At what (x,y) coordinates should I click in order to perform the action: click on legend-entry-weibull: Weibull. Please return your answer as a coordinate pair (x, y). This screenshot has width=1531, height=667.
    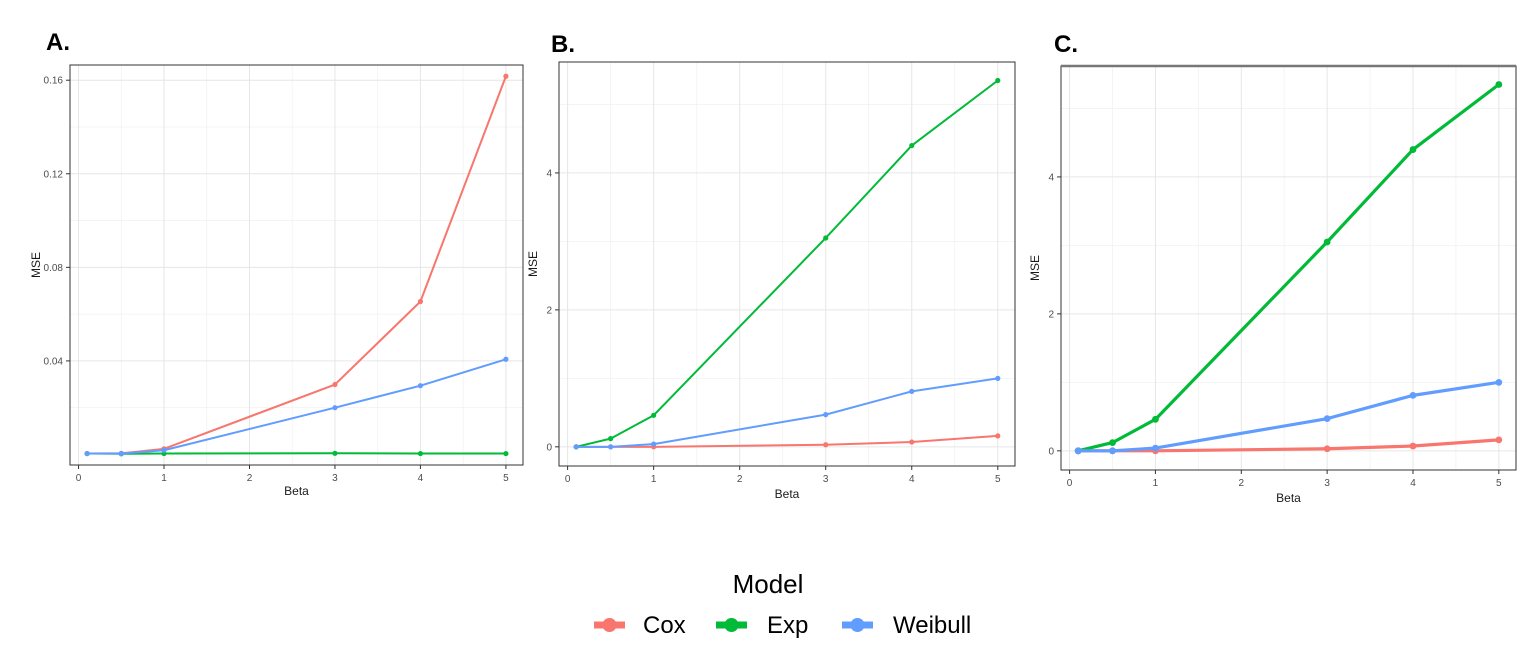
    Looking at the image, I should click on (906, 625).